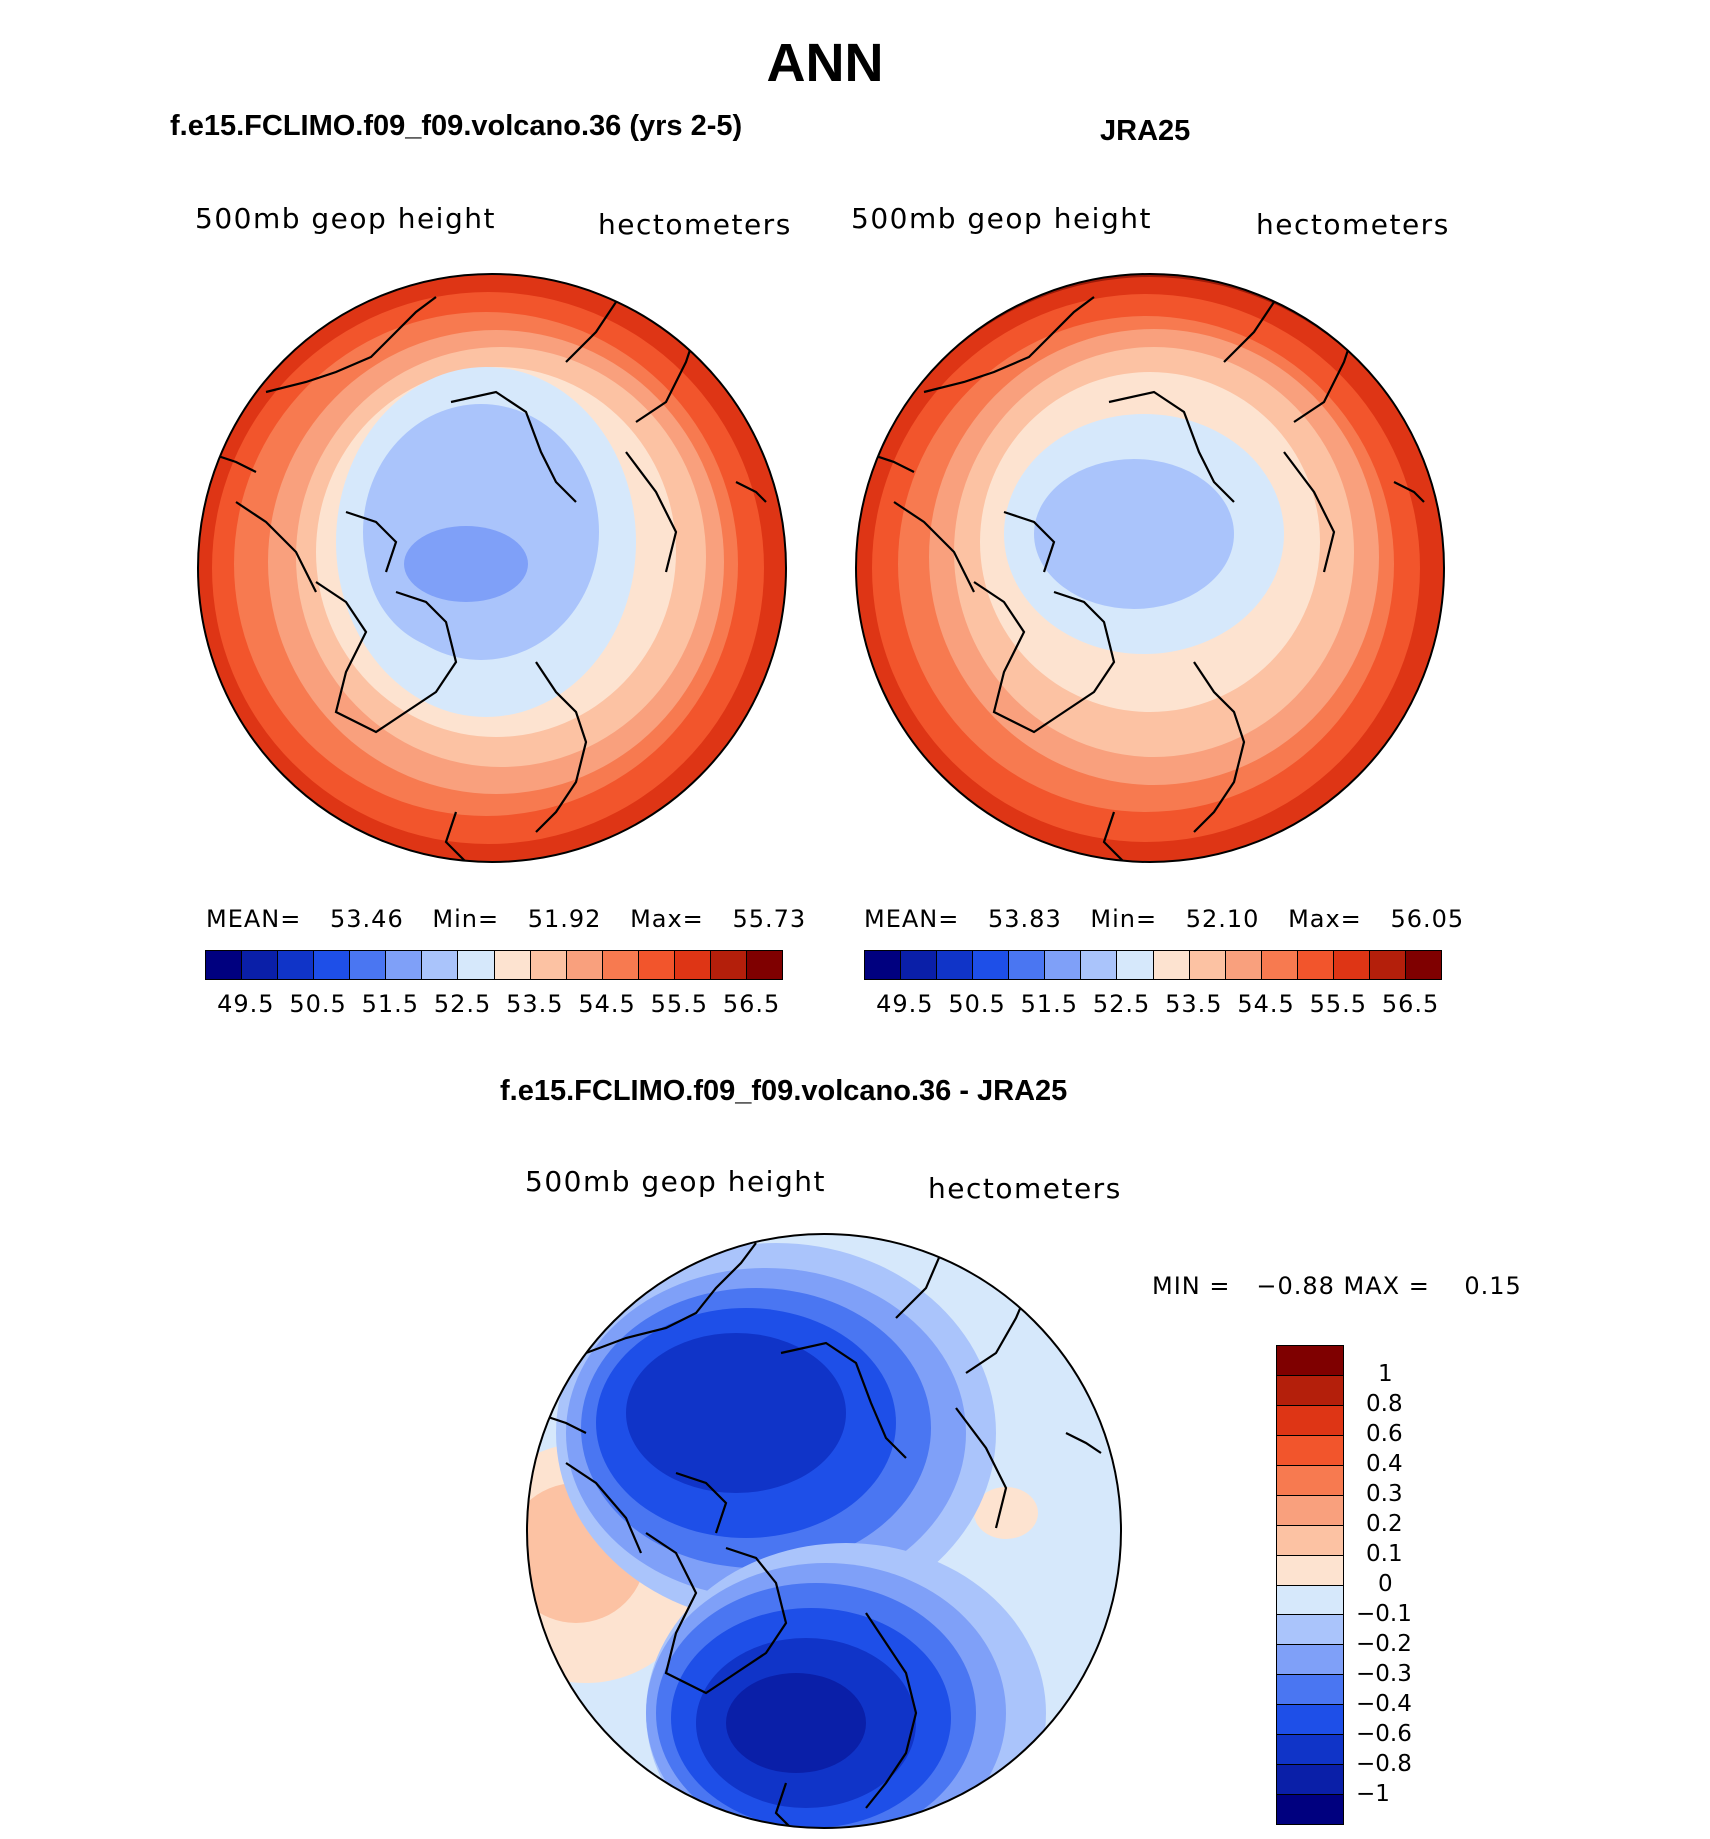 This screenshot has width=1710, height=1839. Describe the element at coordinates (769, 919) in the screenshot. I see `left-max-value: 55.73` at that location.